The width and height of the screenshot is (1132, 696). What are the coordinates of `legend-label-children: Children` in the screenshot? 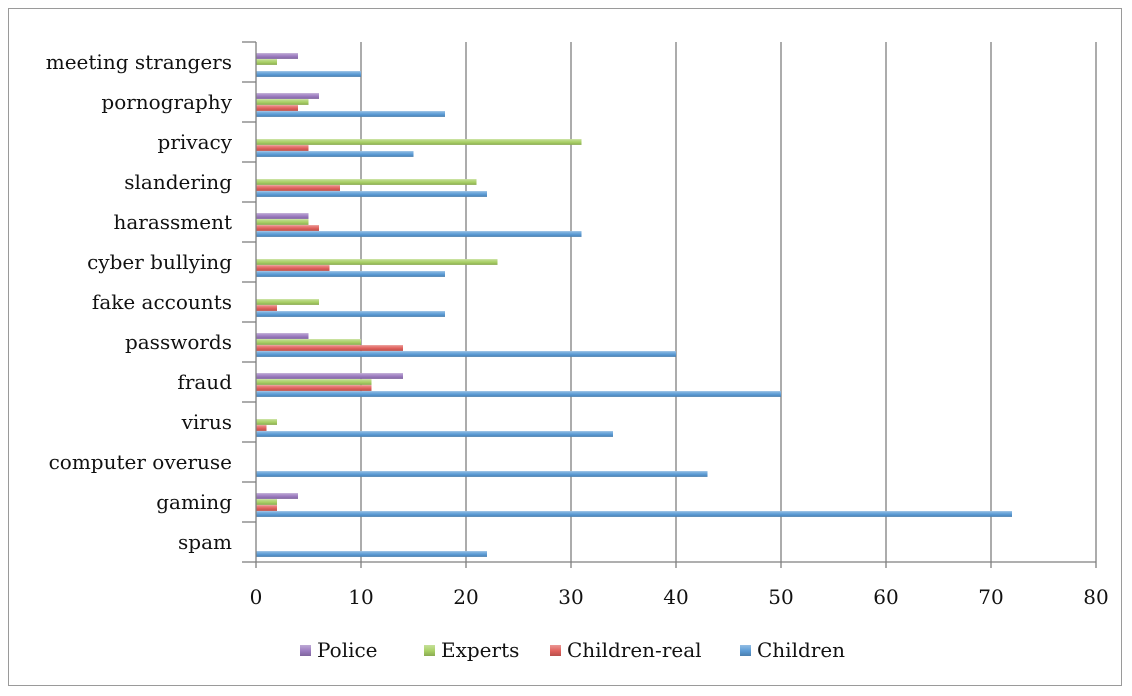 It's located at (801, 650).